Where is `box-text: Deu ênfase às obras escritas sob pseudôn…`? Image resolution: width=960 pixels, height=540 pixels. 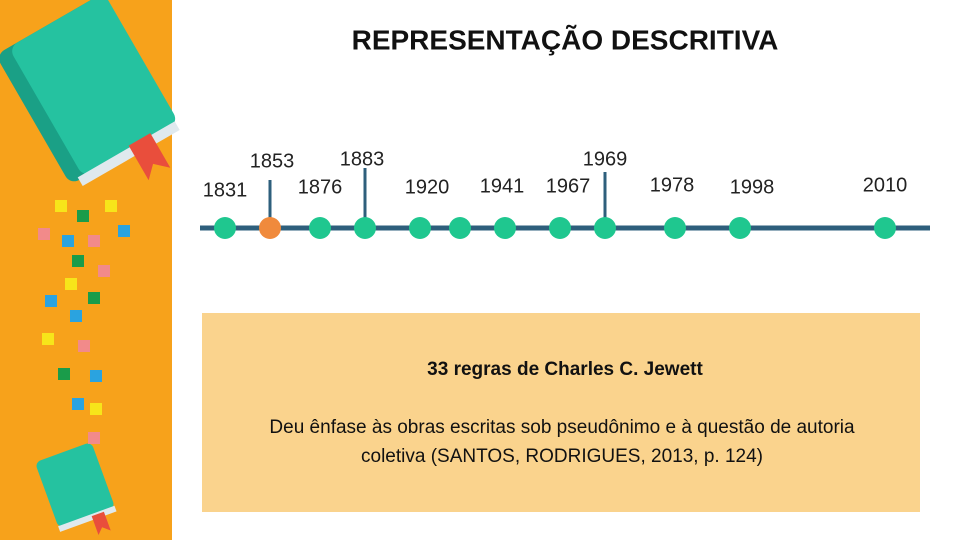 box-text: Deu ênfase às obras escritas sob pseudôn… is located at coordinates (562, 427).